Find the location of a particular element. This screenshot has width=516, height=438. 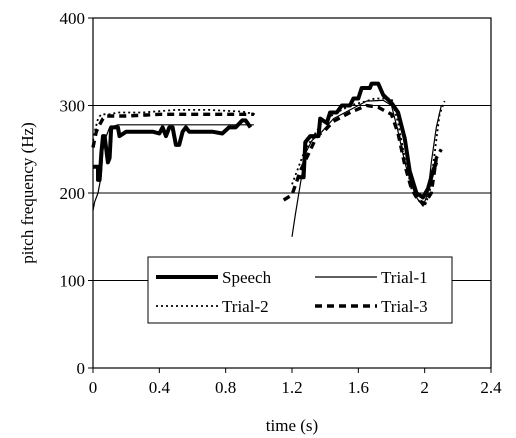

y-tick-label: 400 is located at coordinates (73, 18).